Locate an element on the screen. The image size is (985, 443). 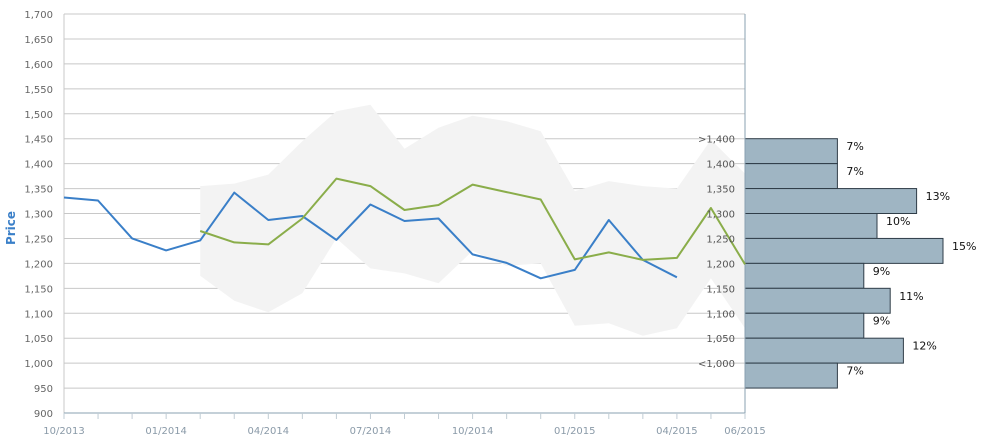
blue-series-line is located at coordinates (370, 235).